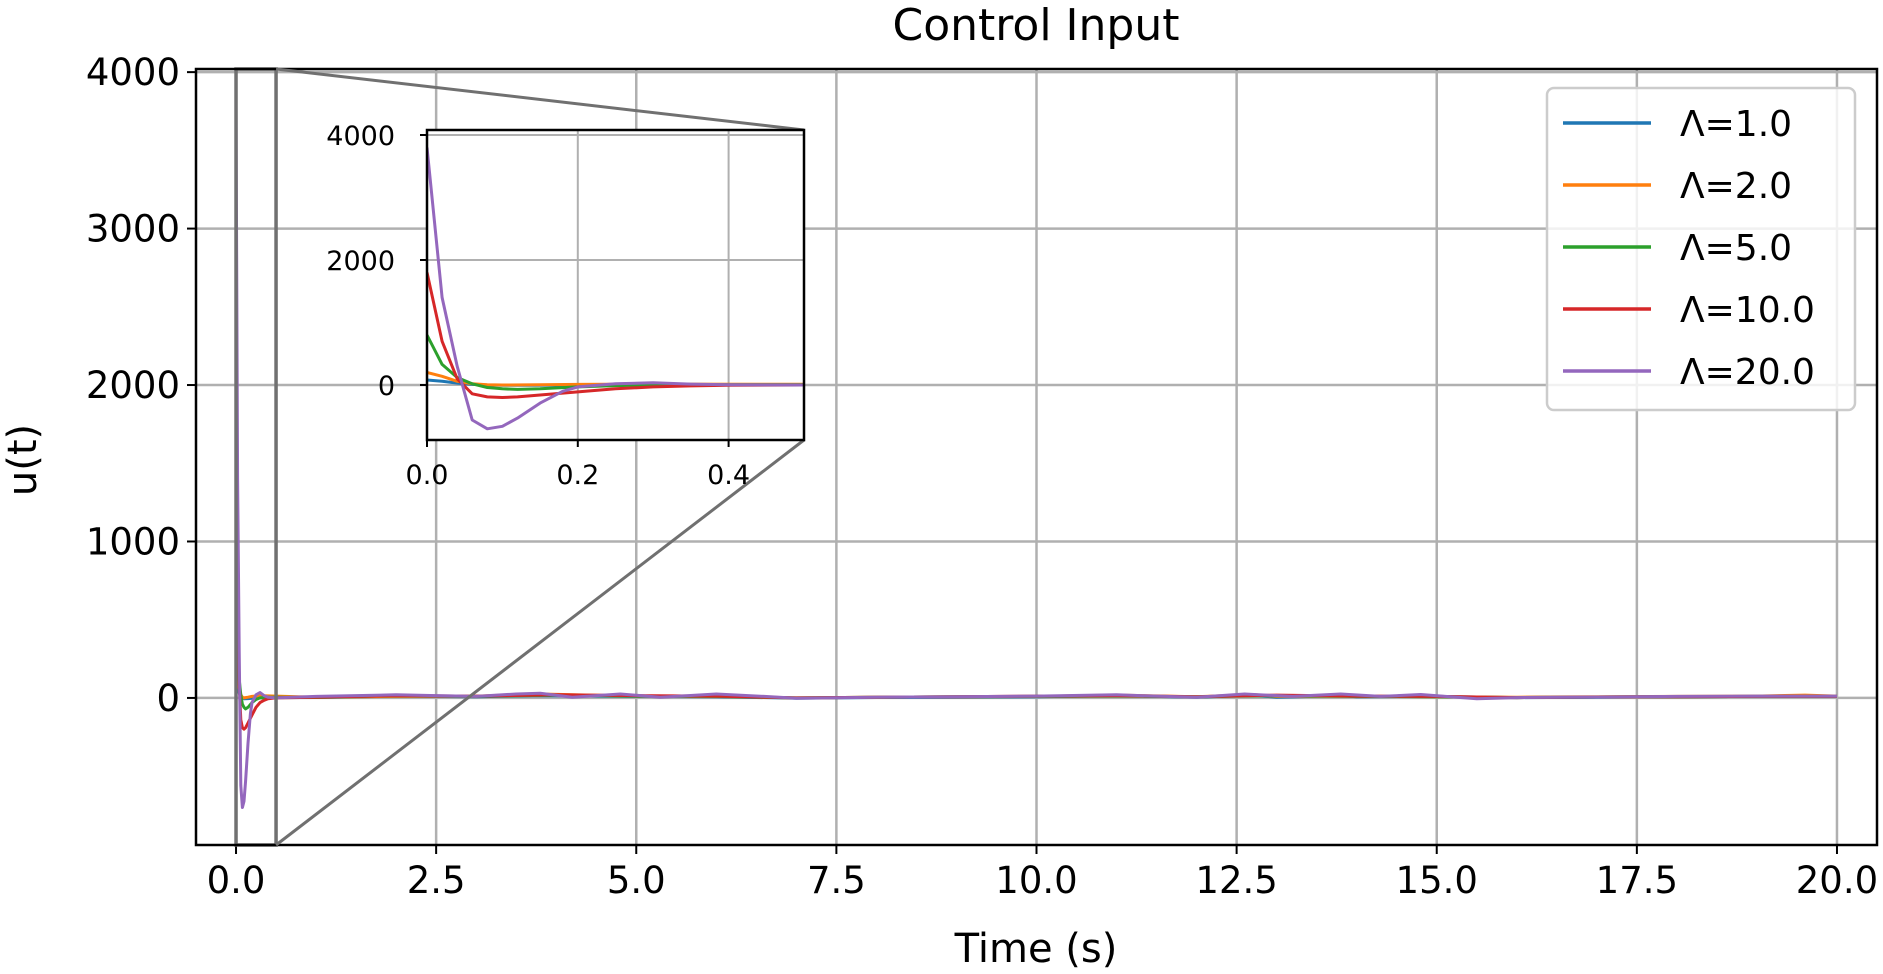 The width and height of the screenshot is (1883, 974). What do you see at coordinates (1437, 880) in the screenshot?
I see `x-tick-label: 15.0` at bounding box center [1437, 880].